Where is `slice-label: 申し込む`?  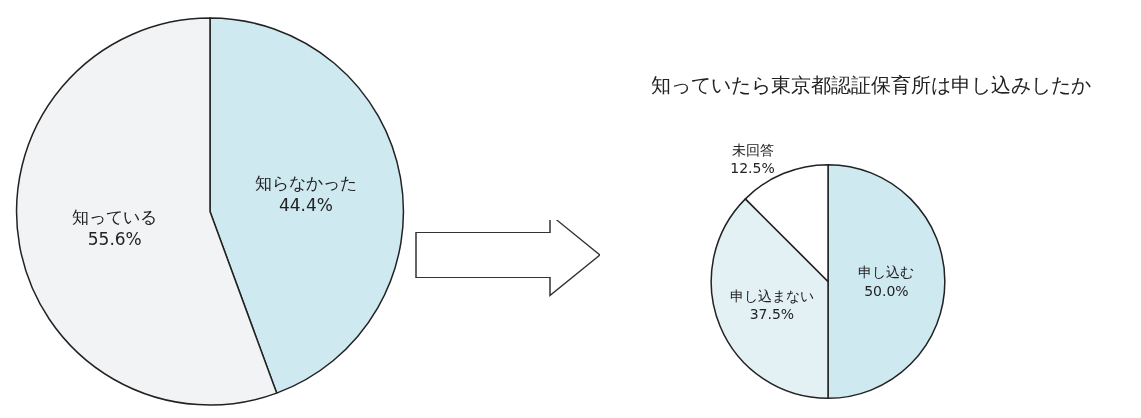
slice-label: 申し込む is located at coordinates (886, 272).